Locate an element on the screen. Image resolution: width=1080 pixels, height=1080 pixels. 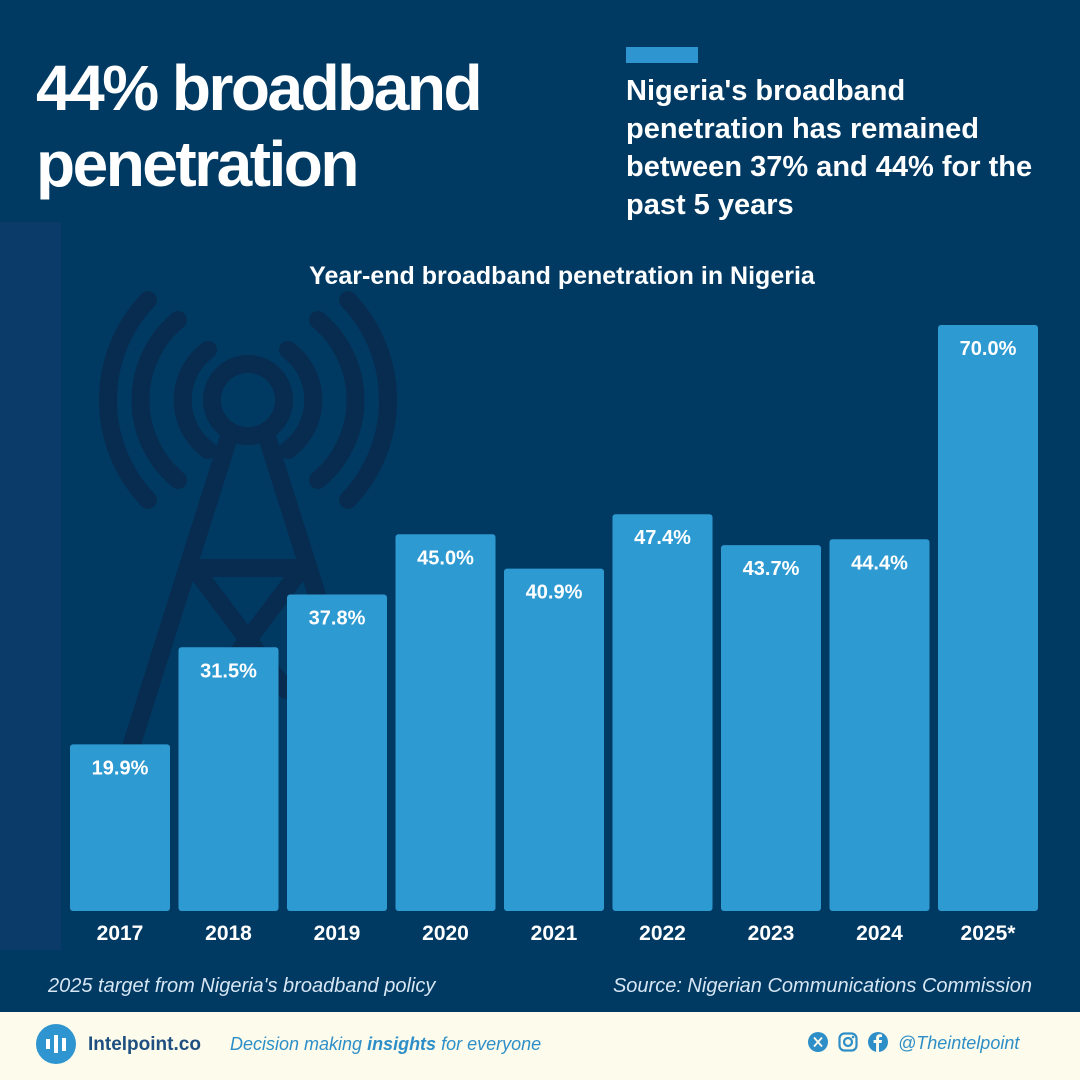
bar-2025* is located at coordinates (988, 618).